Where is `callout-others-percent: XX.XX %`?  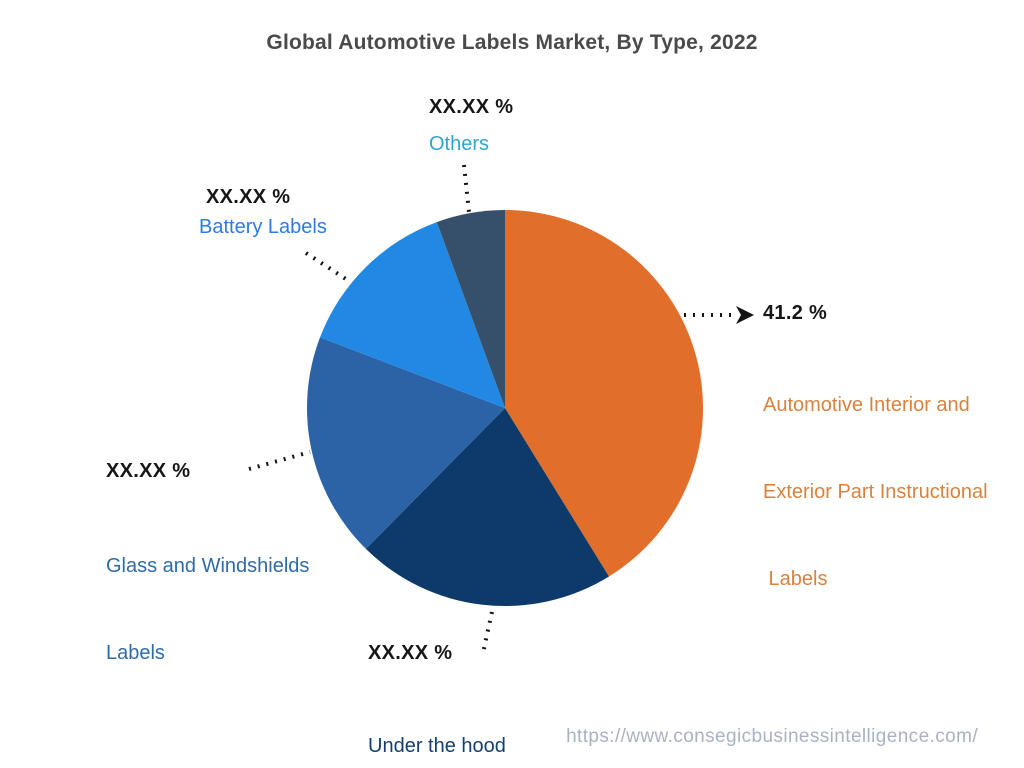
callout-others-percent: XX.XX % is located at coordinates (471, 107).